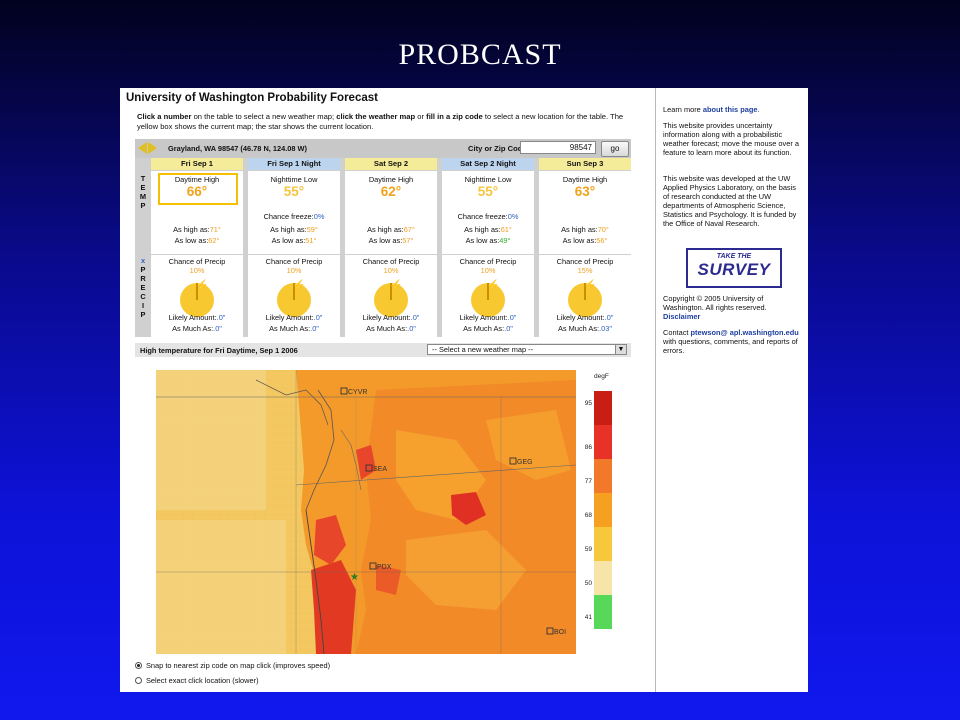 The image size is (960, 720). Describe the element at coordinates (311, 240) in the screenshot. I see `low-value: 51°` at that location.